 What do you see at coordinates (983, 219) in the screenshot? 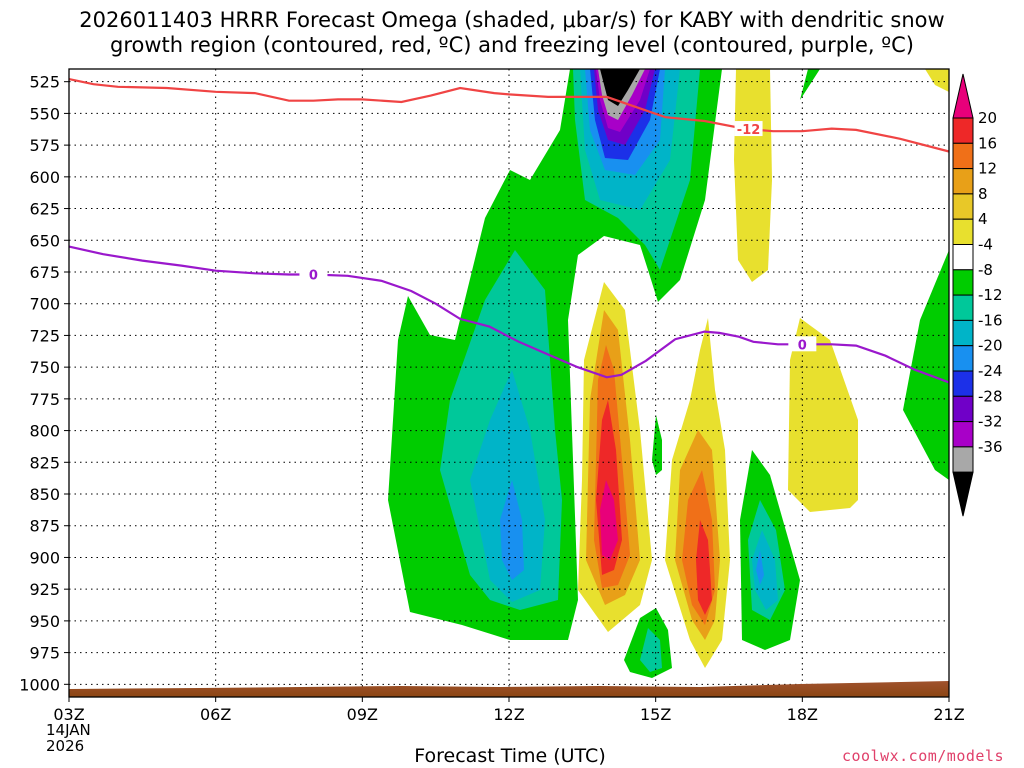
I see `colorbar-label: 4` at bounding box center [983, 219].